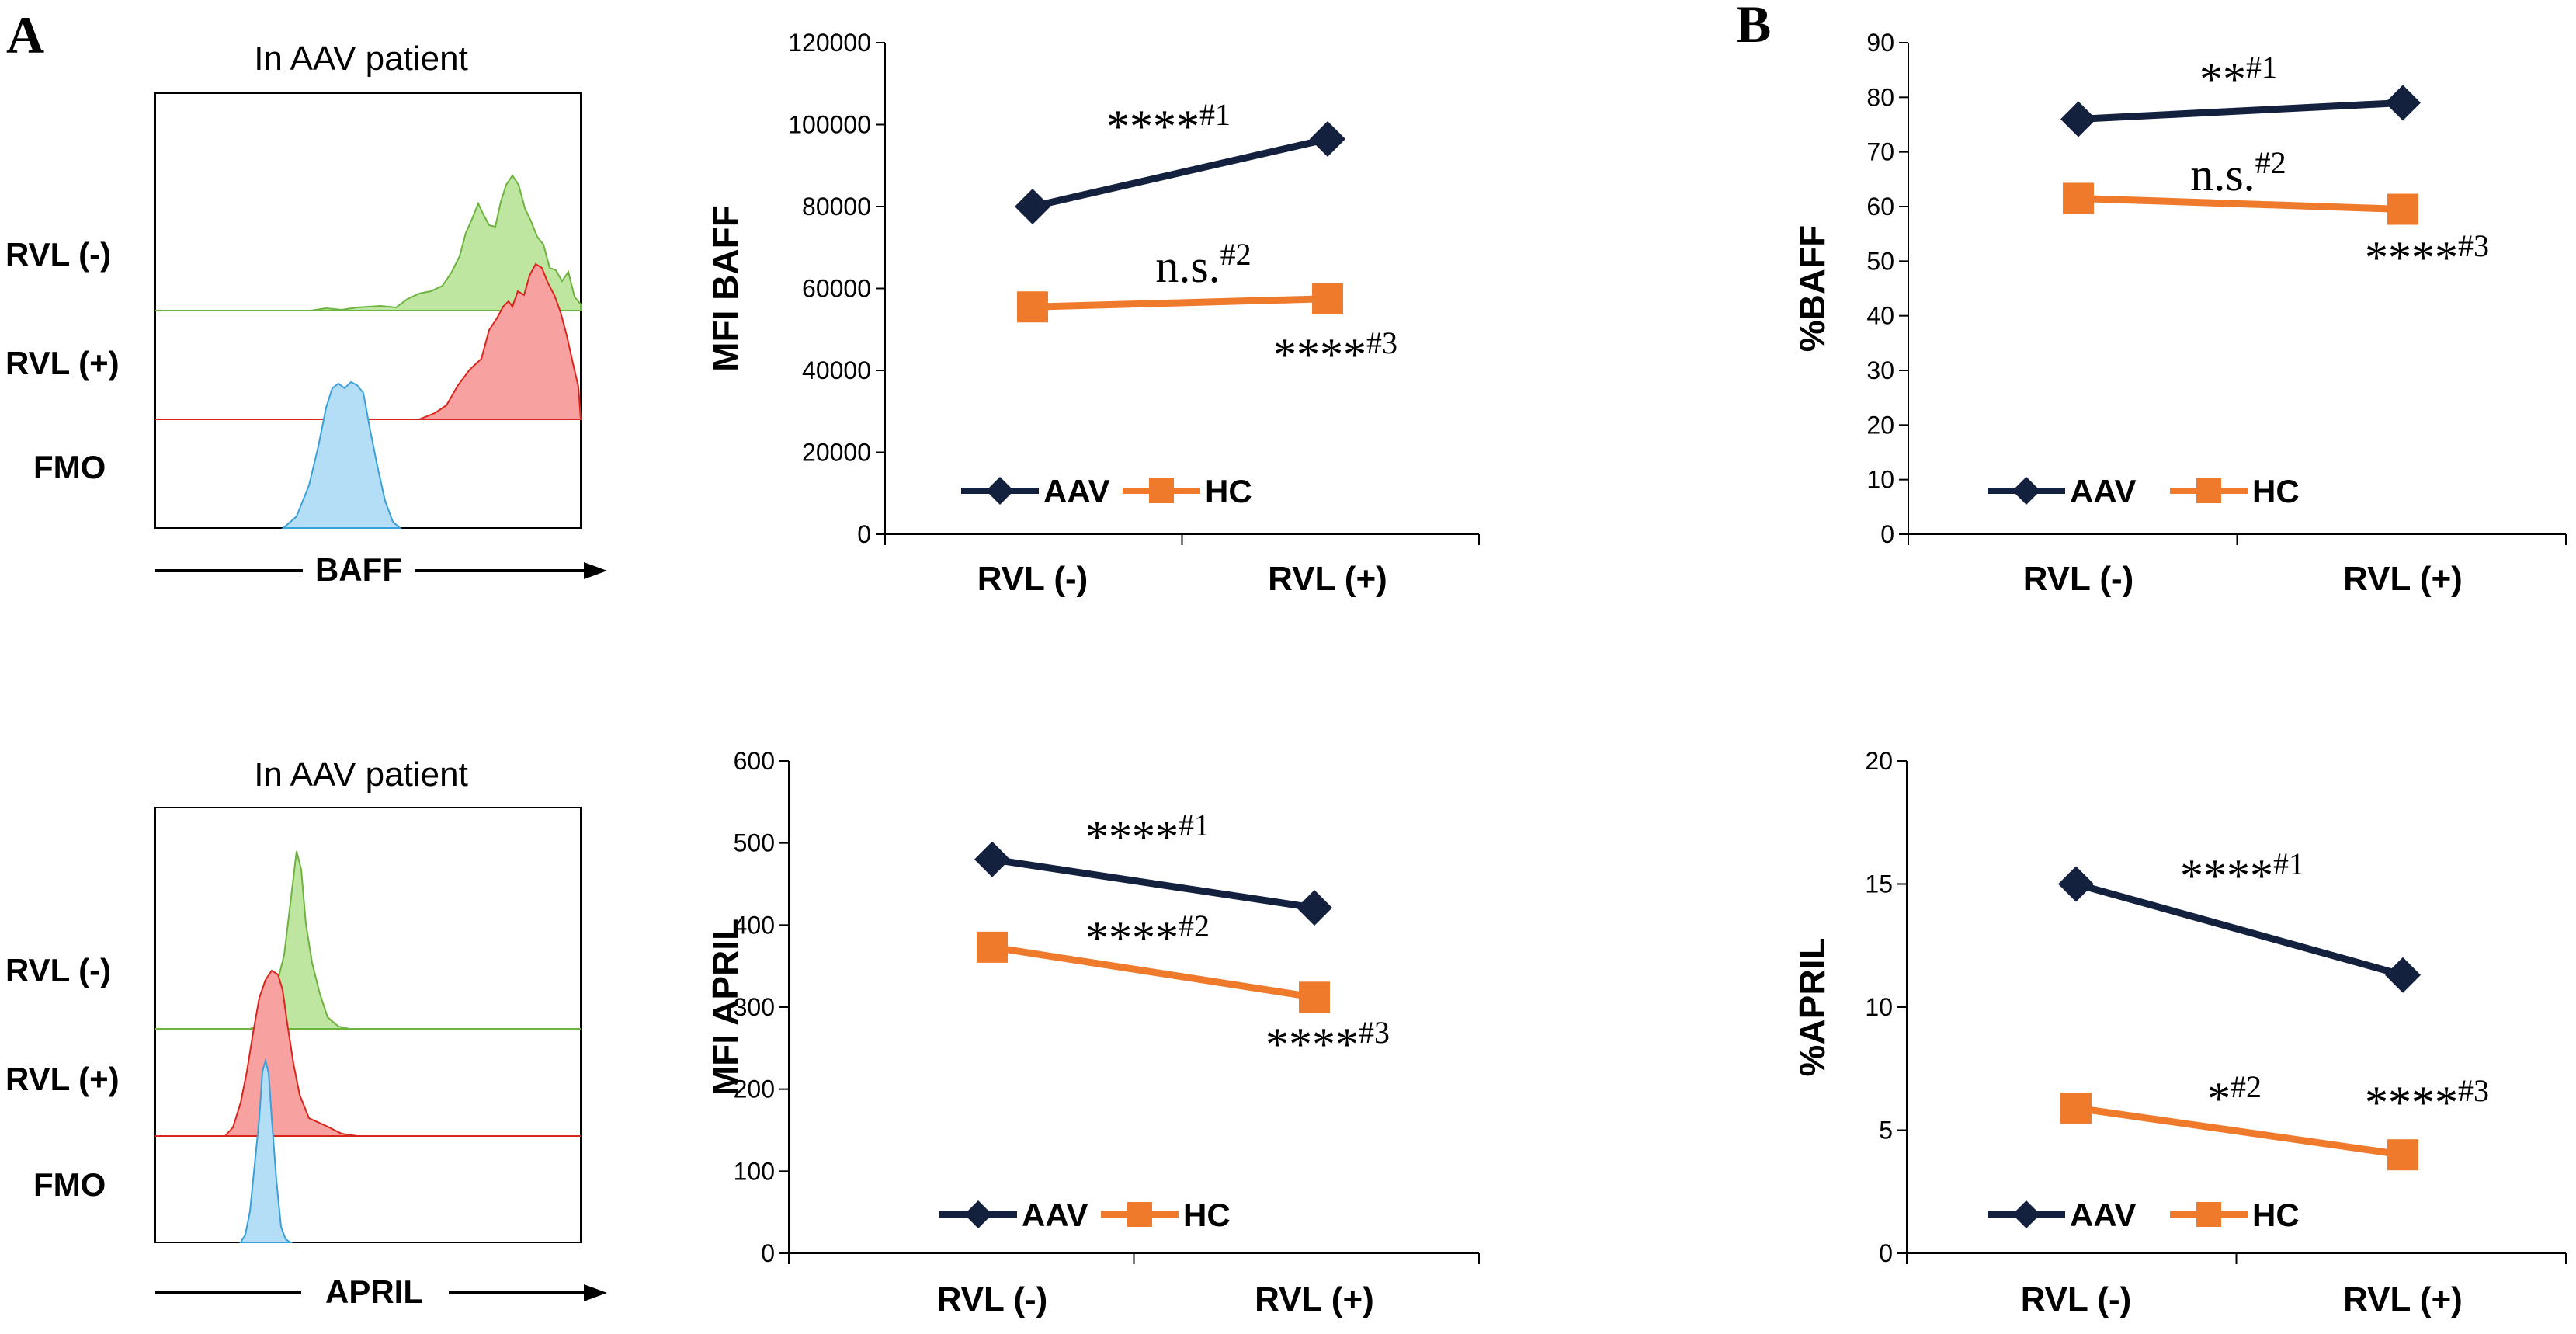 Image resolution: width=2576 pixels, height=1334 pixels. What do you see at coordinates (306, 314) in the screenshot?
I see `histogram-baff: In AAV patient RVL (-) RVL (+) FMO BAFF` at bounding box center [306, 314].